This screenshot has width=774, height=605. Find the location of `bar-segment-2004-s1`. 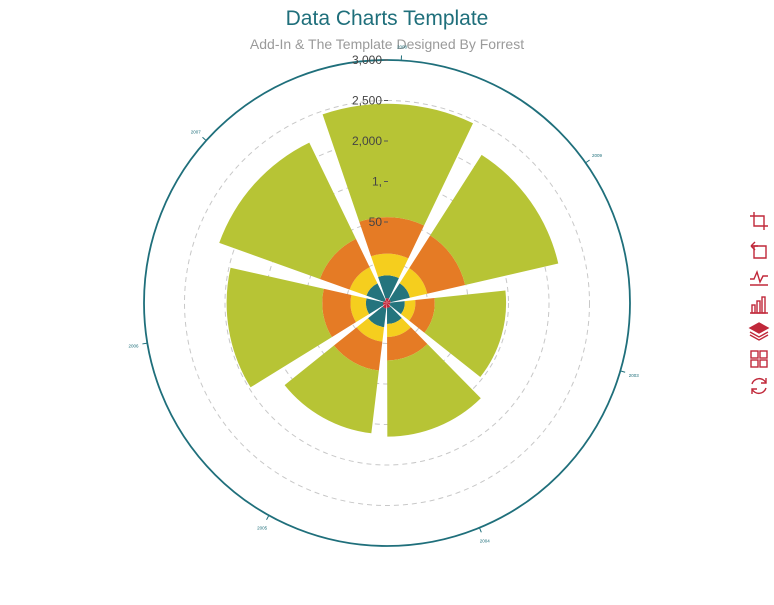

bar-segment-2004-s1 is located at coordinates (389, 305).